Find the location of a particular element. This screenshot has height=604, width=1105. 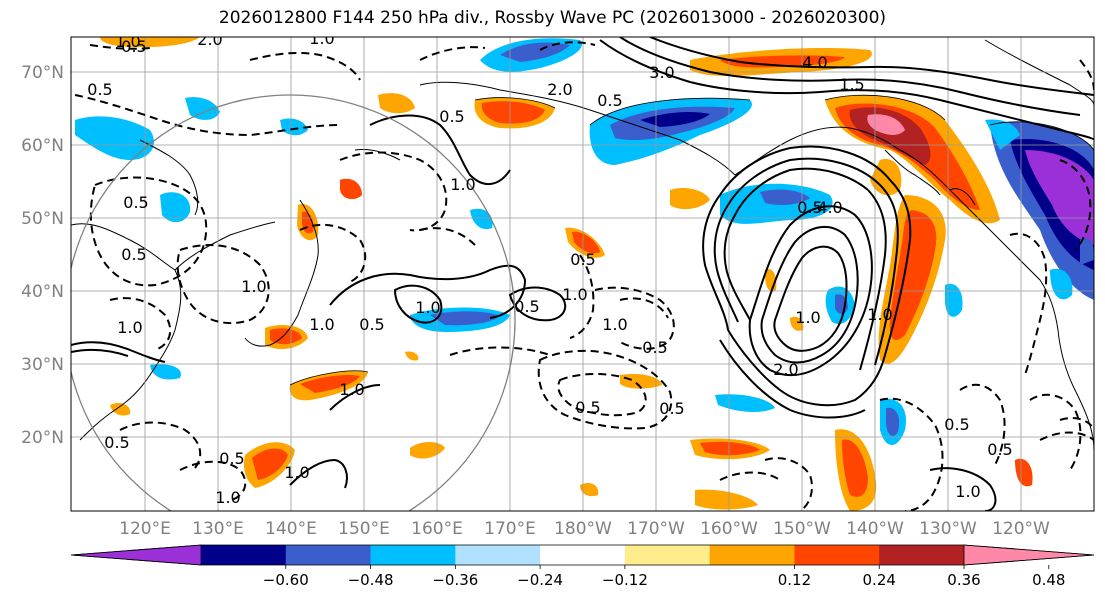

colorbar-tick-label: −0.24 is located at coordinates (540, 580).